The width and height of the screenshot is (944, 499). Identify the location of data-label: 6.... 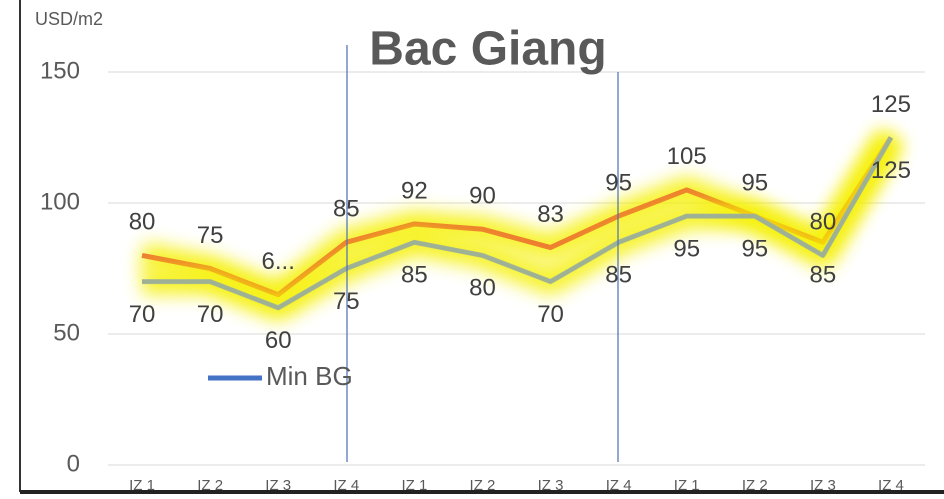
(278, 261).